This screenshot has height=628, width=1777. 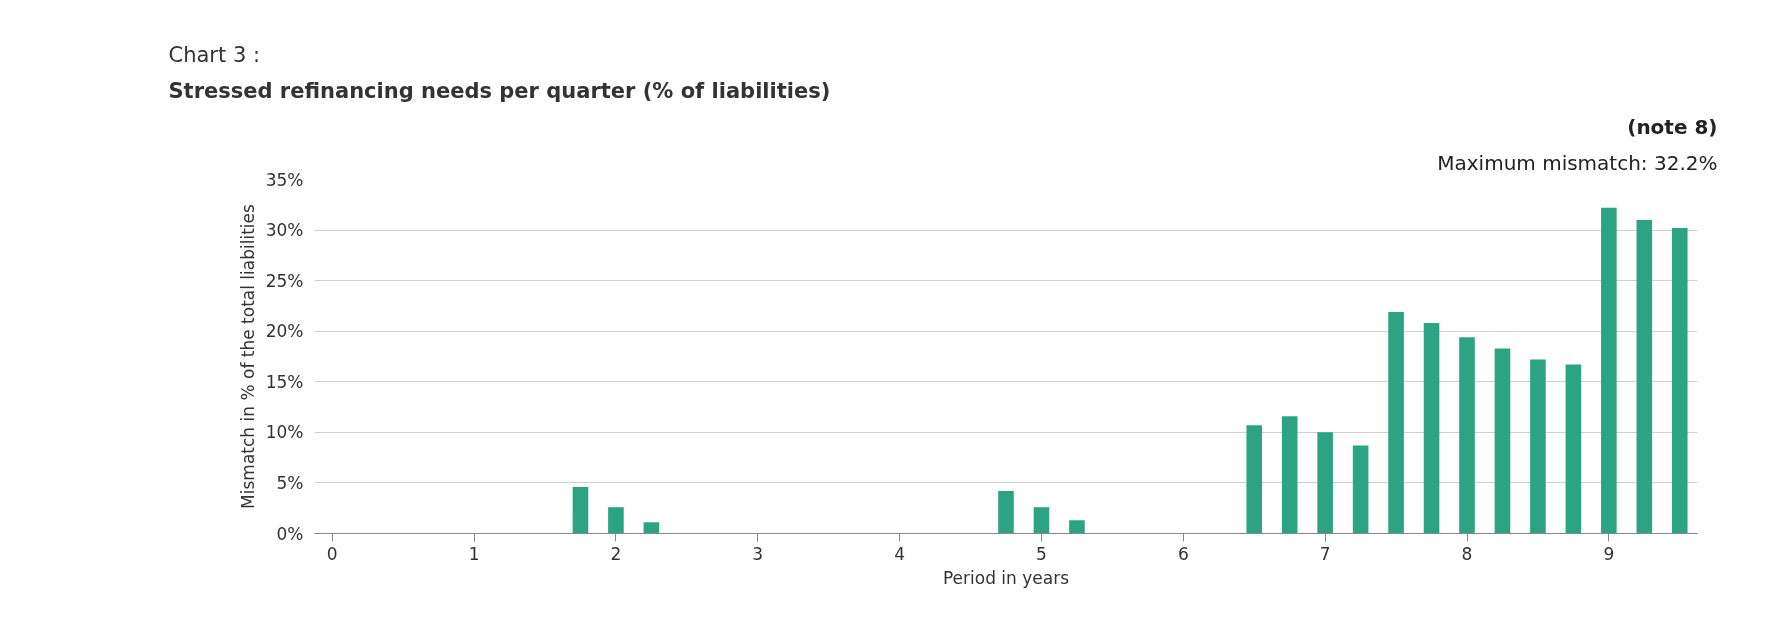 I want to click on y-tick-label: 15%, so click(x=284, y=381).